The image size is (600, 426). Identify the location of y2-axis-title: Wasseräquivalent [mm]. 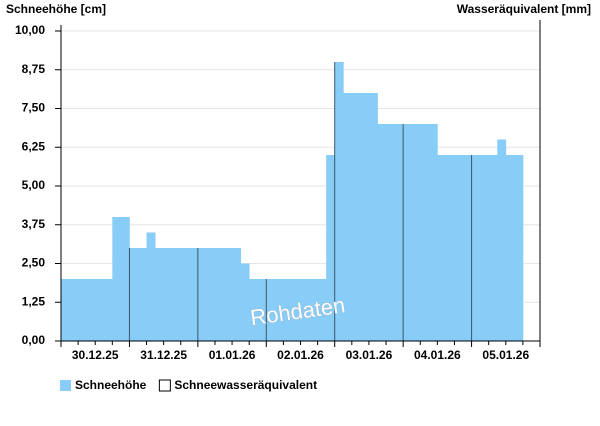
(524, 9).